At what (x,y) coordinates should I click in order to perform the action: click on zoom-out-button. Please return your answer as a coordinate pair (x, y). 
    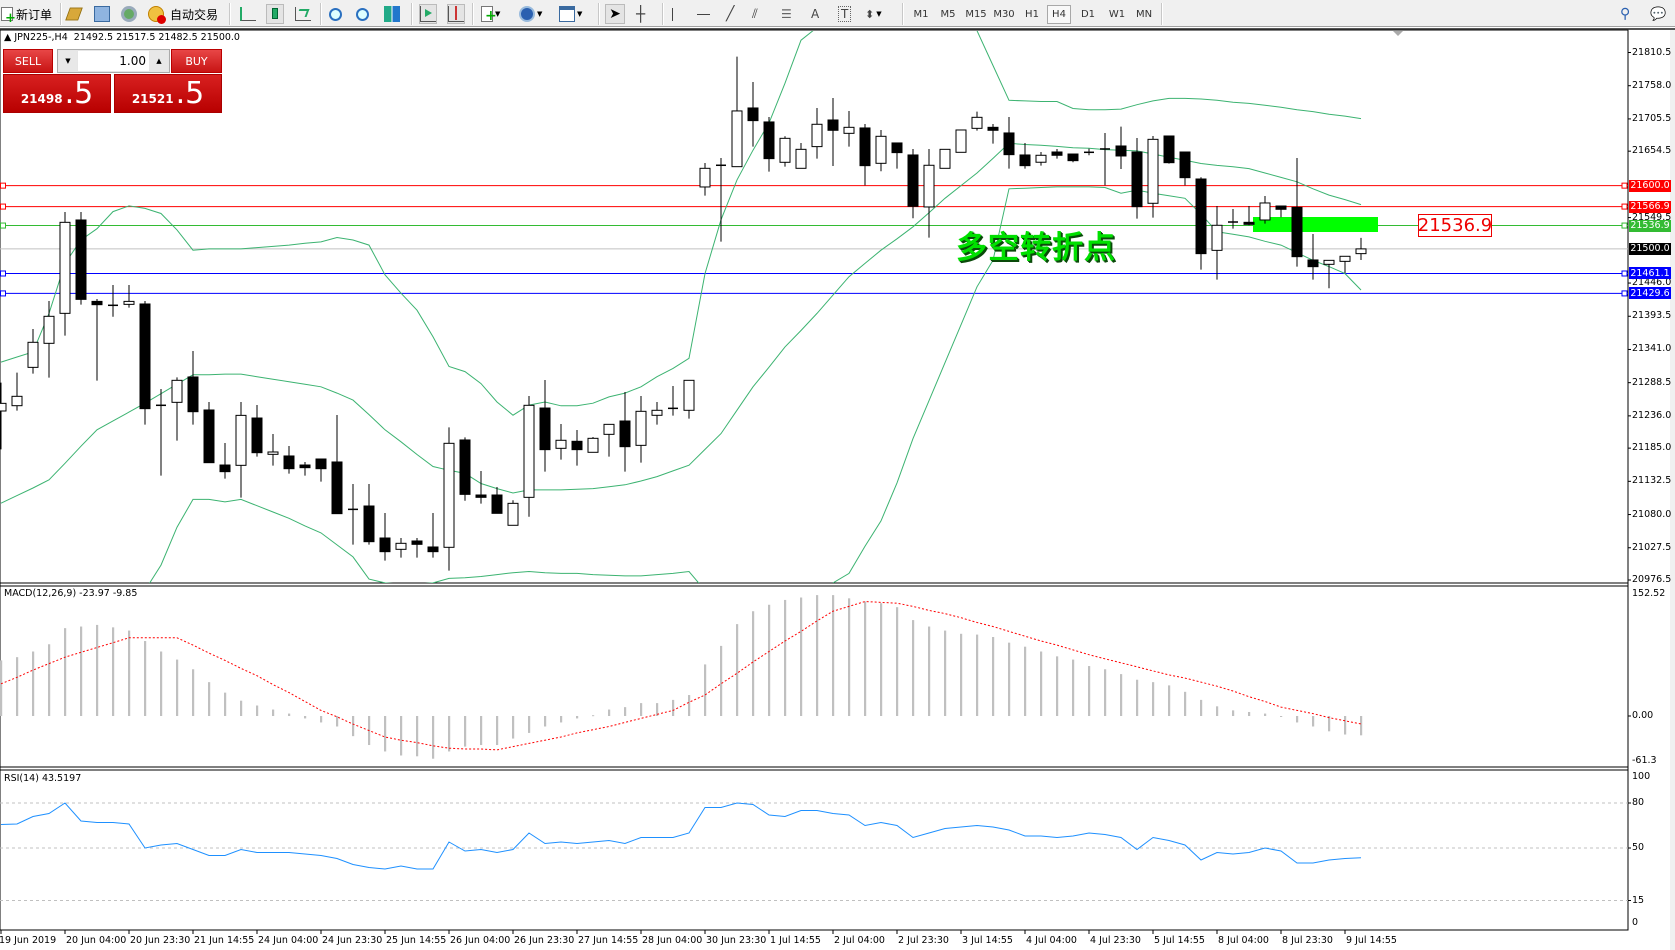
    Looking at the image, I should click on (362, 14).